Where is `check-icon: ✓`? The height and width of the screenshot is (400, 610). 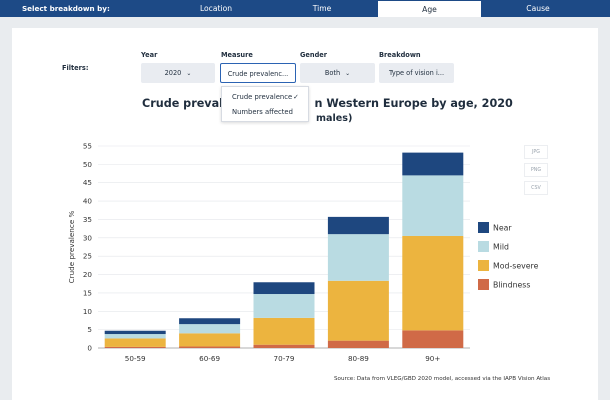 check-icon: ✓ is located at coordinates (296, 97).